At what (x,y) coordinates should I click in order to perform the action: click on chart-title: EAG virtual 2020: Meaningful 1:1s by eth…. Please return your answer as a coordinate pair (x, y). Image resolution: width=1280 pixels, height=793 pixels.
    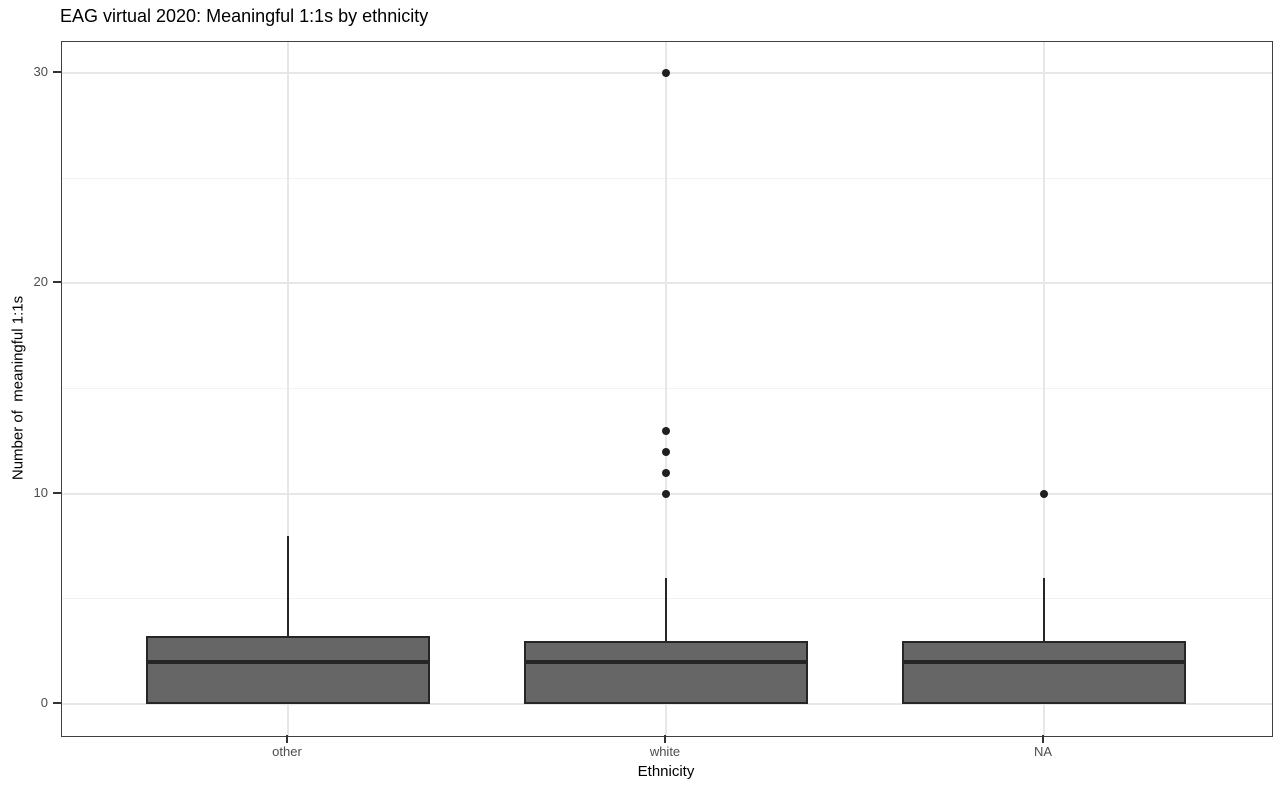
    Looking at the image, I should click on (244, 16).